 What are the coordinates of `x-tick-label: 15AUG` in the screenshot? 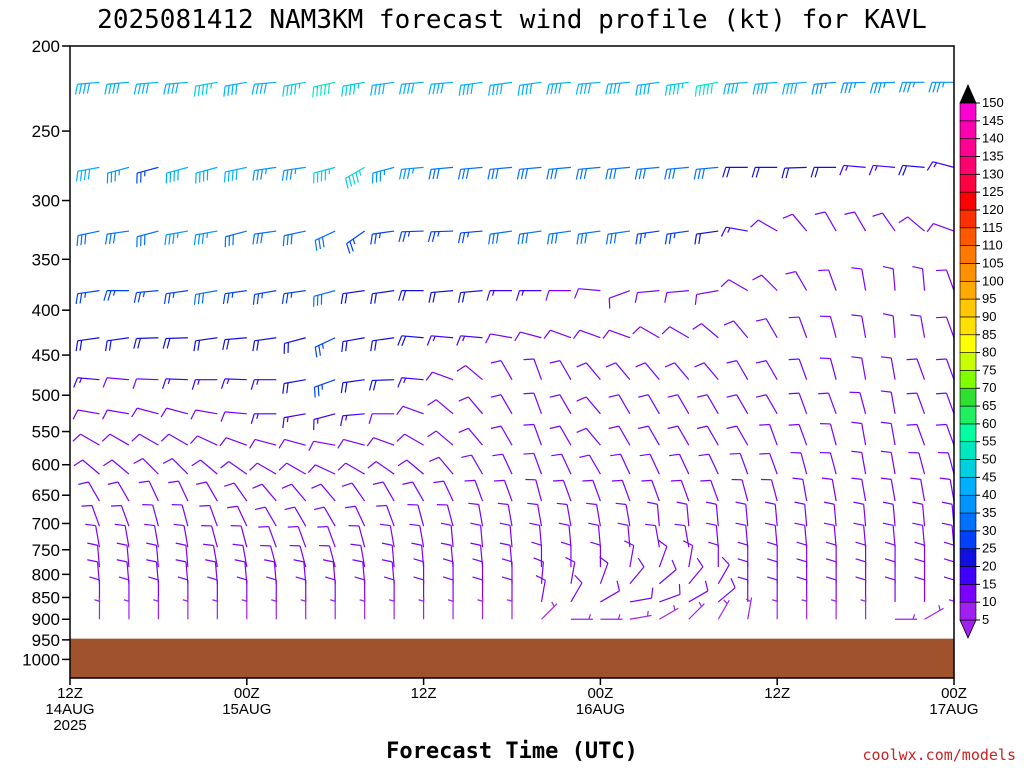 It's located at (246, 709).